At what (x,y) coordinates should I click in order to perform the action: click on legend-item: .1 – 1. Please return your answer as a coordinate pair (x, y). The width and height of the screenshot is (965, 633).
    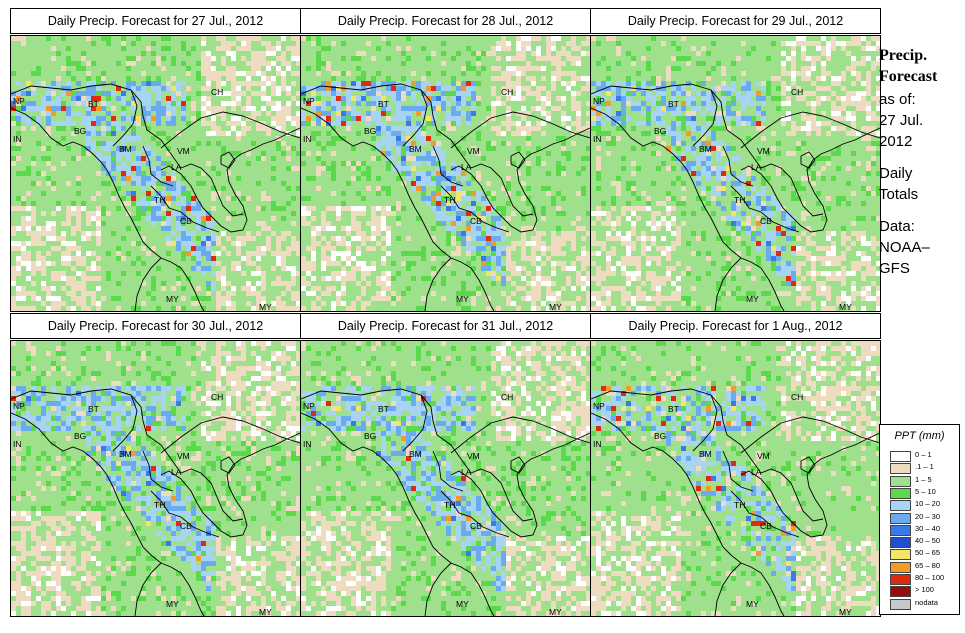
    Looking at the image, I should click on (920, 468).